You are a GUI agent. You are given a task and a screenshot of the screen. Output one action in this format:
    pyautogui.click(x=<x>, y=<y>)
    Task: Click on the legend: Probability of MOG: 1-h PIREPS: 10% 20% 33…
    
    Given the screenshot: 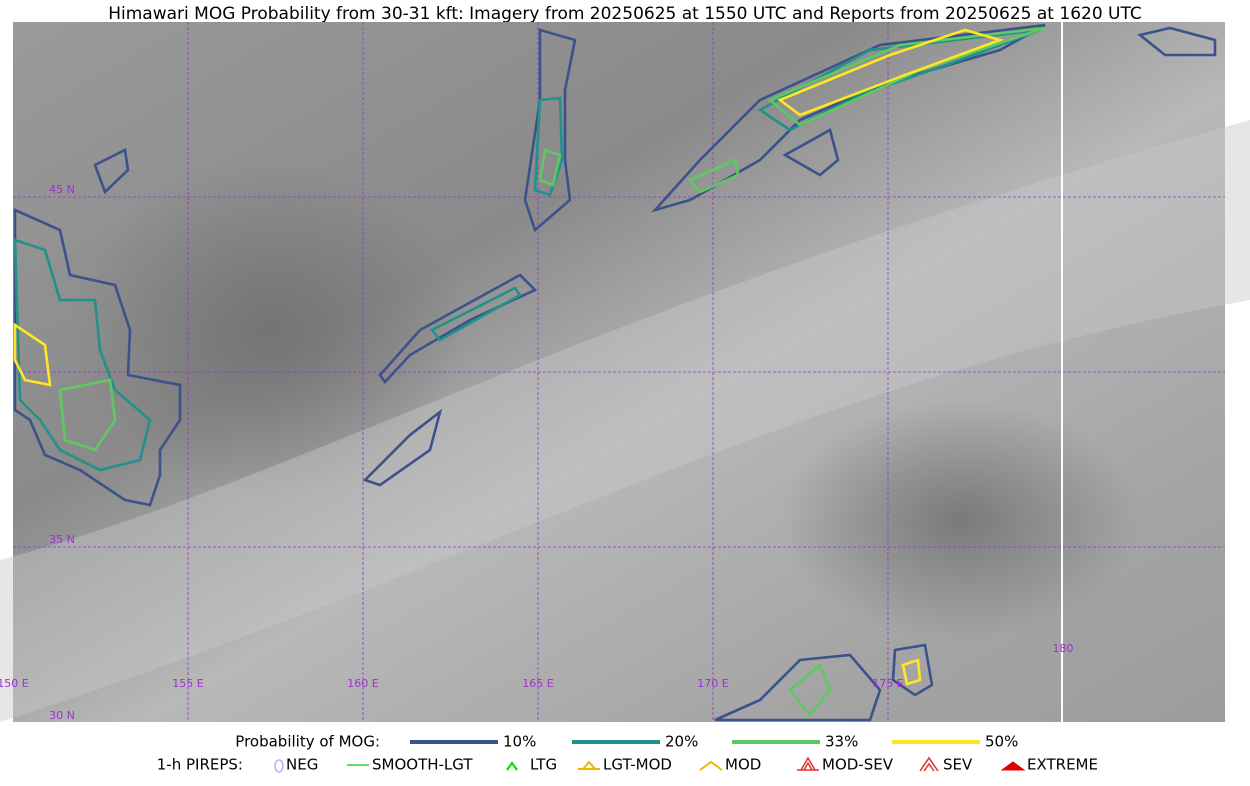 What is the action you would take?
    pyautogui.click(x=627, y=753)
    